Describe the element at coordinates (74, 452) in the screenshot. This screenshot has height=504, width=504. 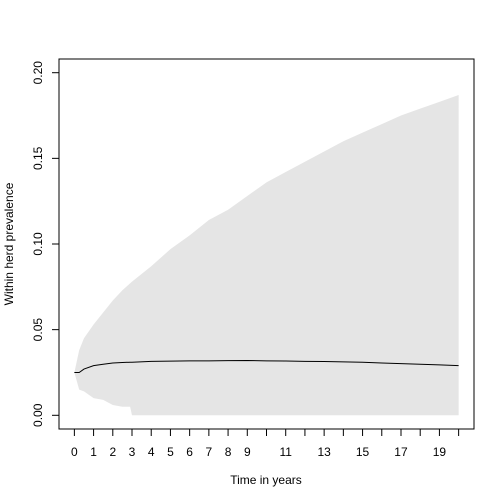
I see `x-tick-label: 0` at that location.